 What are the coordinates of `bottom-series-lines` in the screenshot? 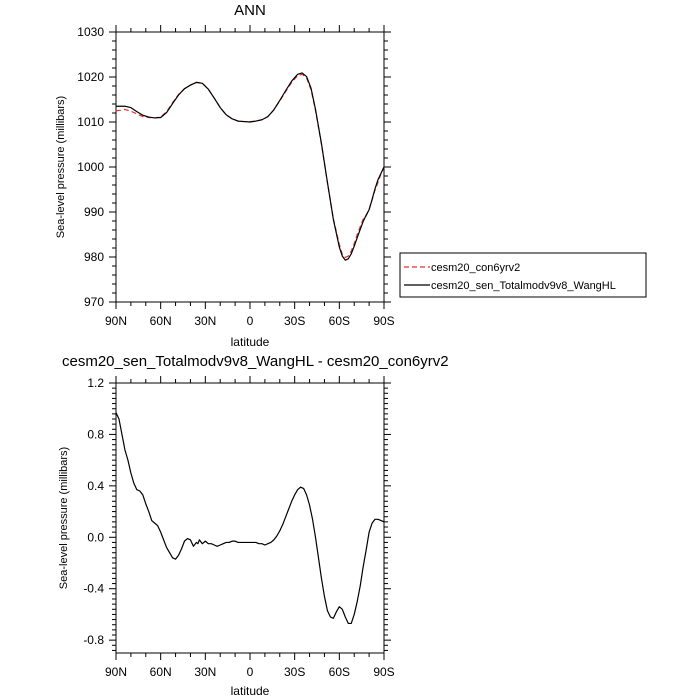 It's located at (250, 518).